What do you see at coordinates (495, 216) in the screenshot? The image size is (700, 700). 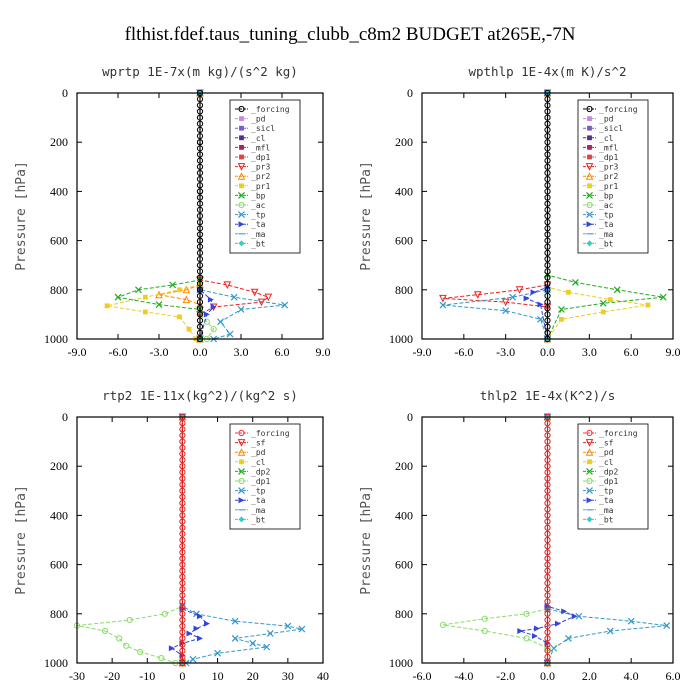 I see `series-tp` at bounding box center [495, 216].